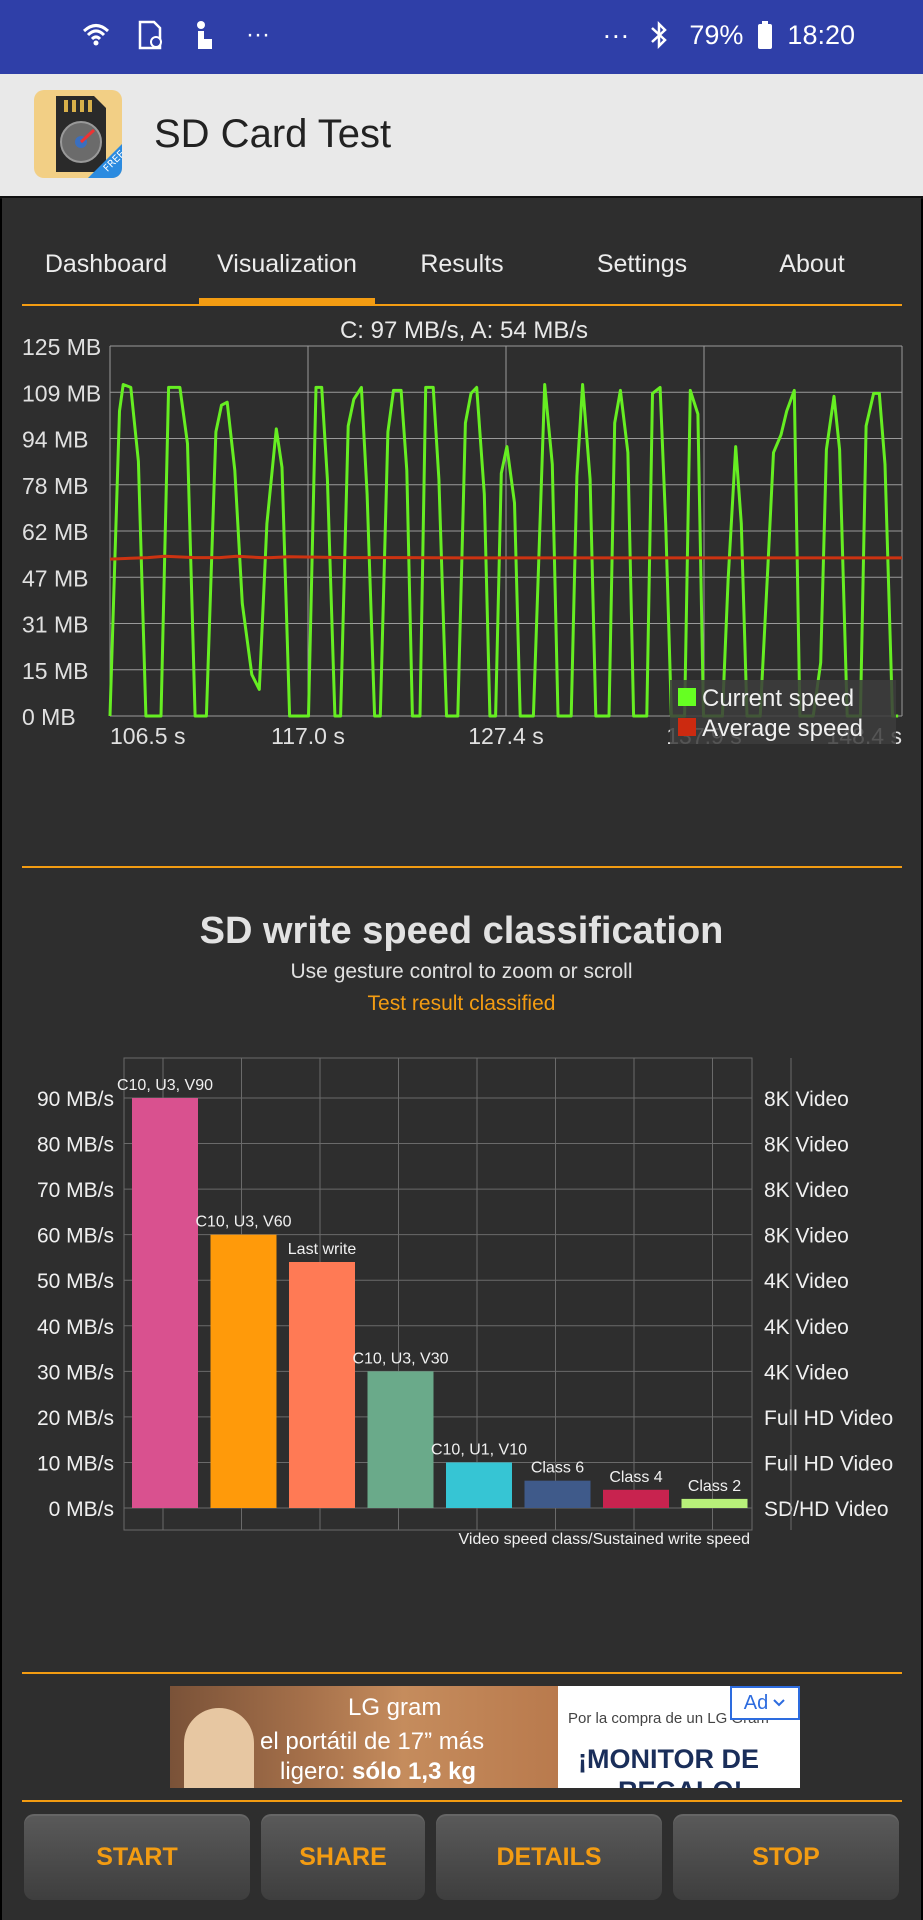 Image resolution: width=923 pixels, height=1920 pixels. I want to click on y-tick-label: 15 MB, so click(55, 671).